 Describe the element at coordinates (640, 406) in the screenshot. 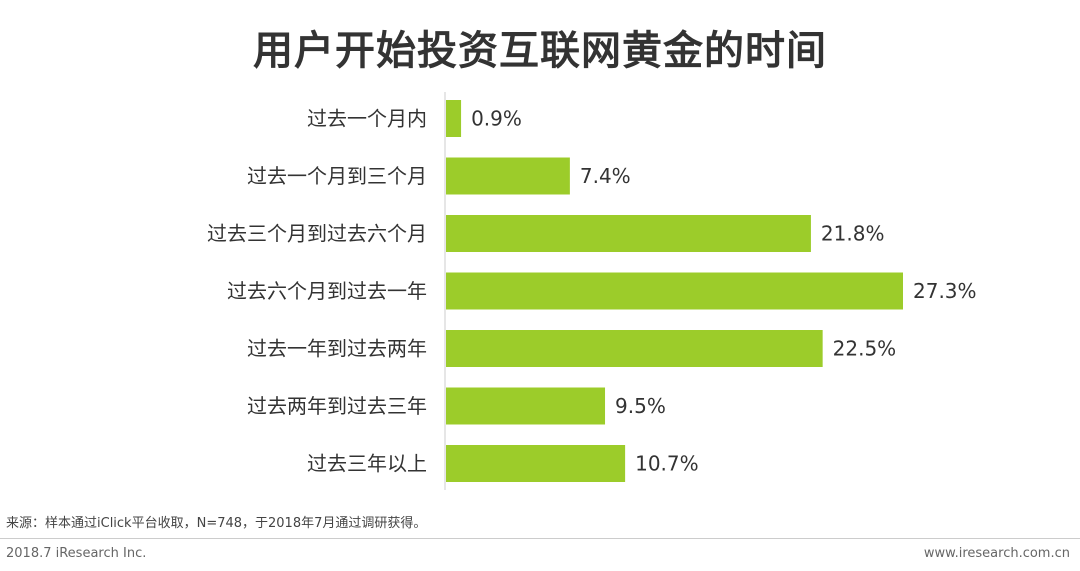

I see `value-label: 9.5%` at that location.